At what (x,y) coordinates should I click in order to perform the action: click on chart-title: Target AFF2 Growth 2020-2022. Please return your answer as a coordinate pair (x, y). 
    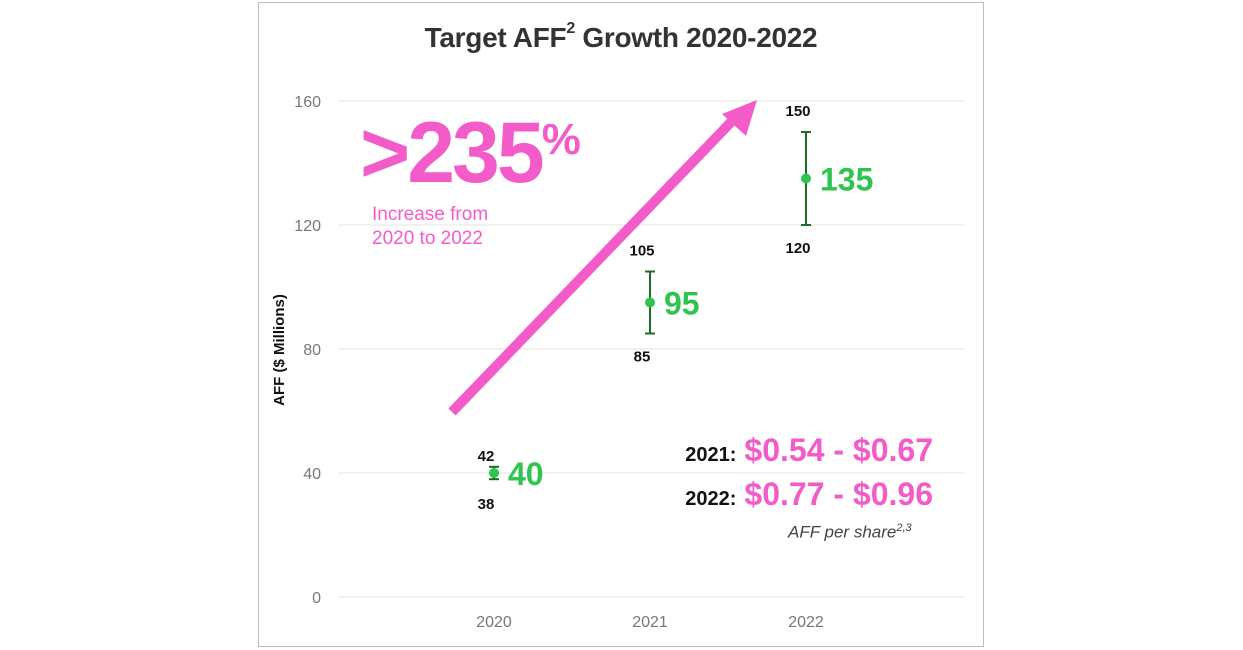
    Looking at the image, I should click on (621, 36).